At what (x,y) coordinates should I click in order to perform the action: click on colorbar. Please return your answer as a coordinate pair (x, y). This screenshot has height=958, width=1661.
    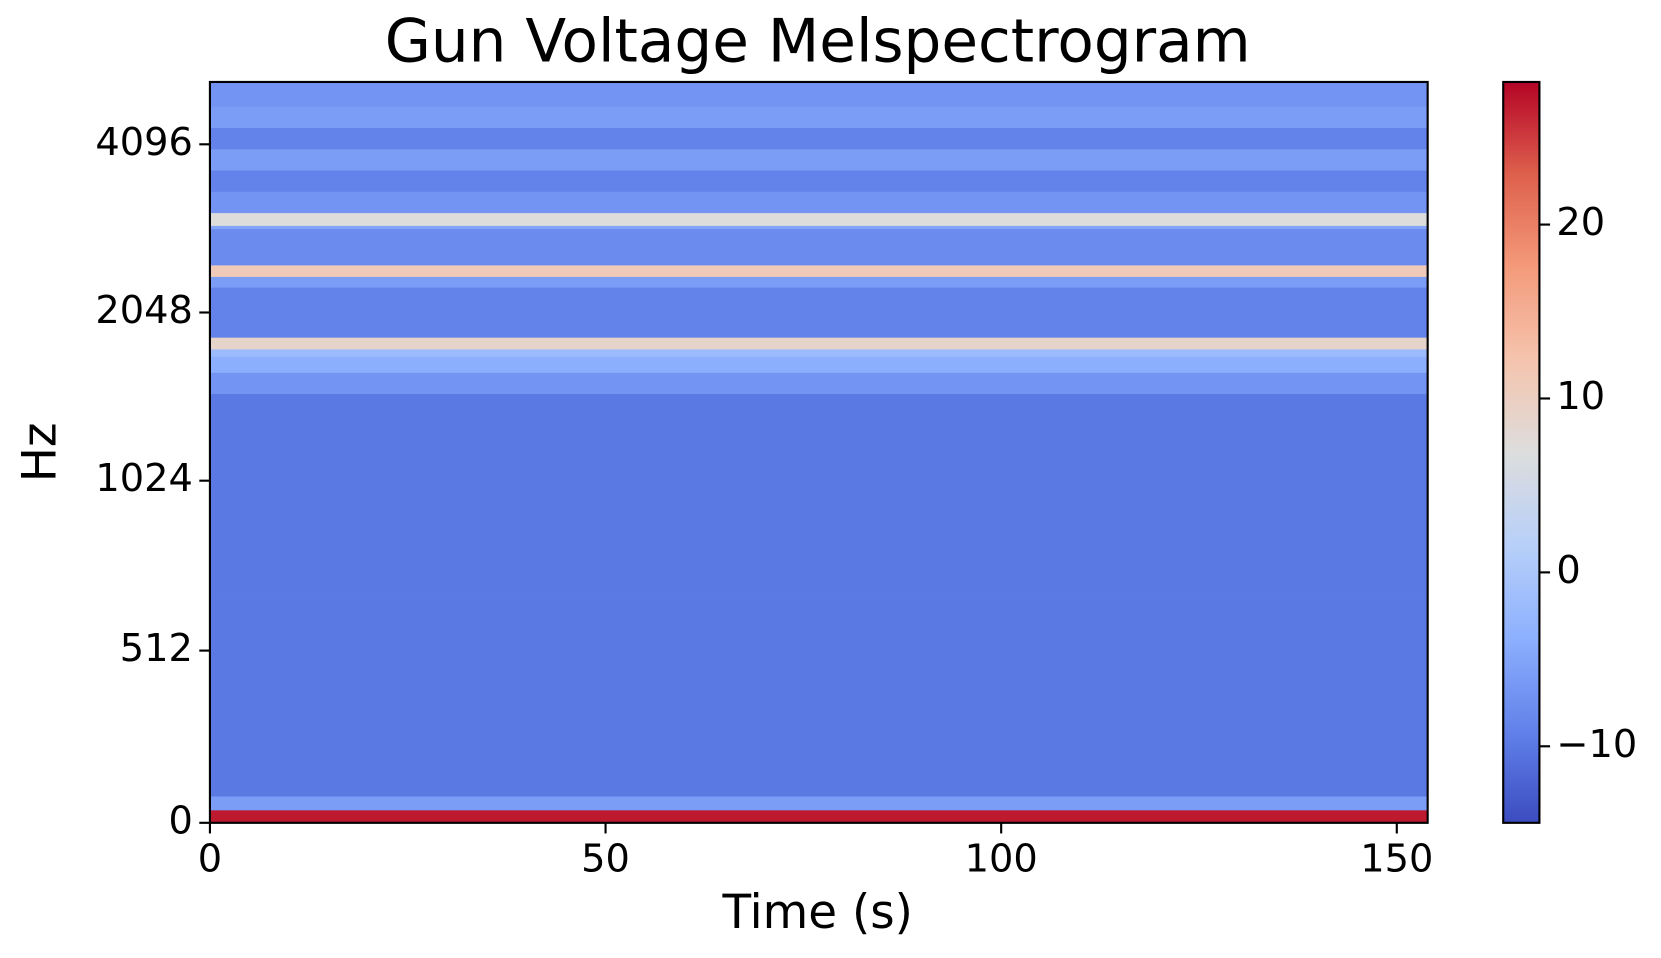
    Looking at the image, I should click on (1521, 452).